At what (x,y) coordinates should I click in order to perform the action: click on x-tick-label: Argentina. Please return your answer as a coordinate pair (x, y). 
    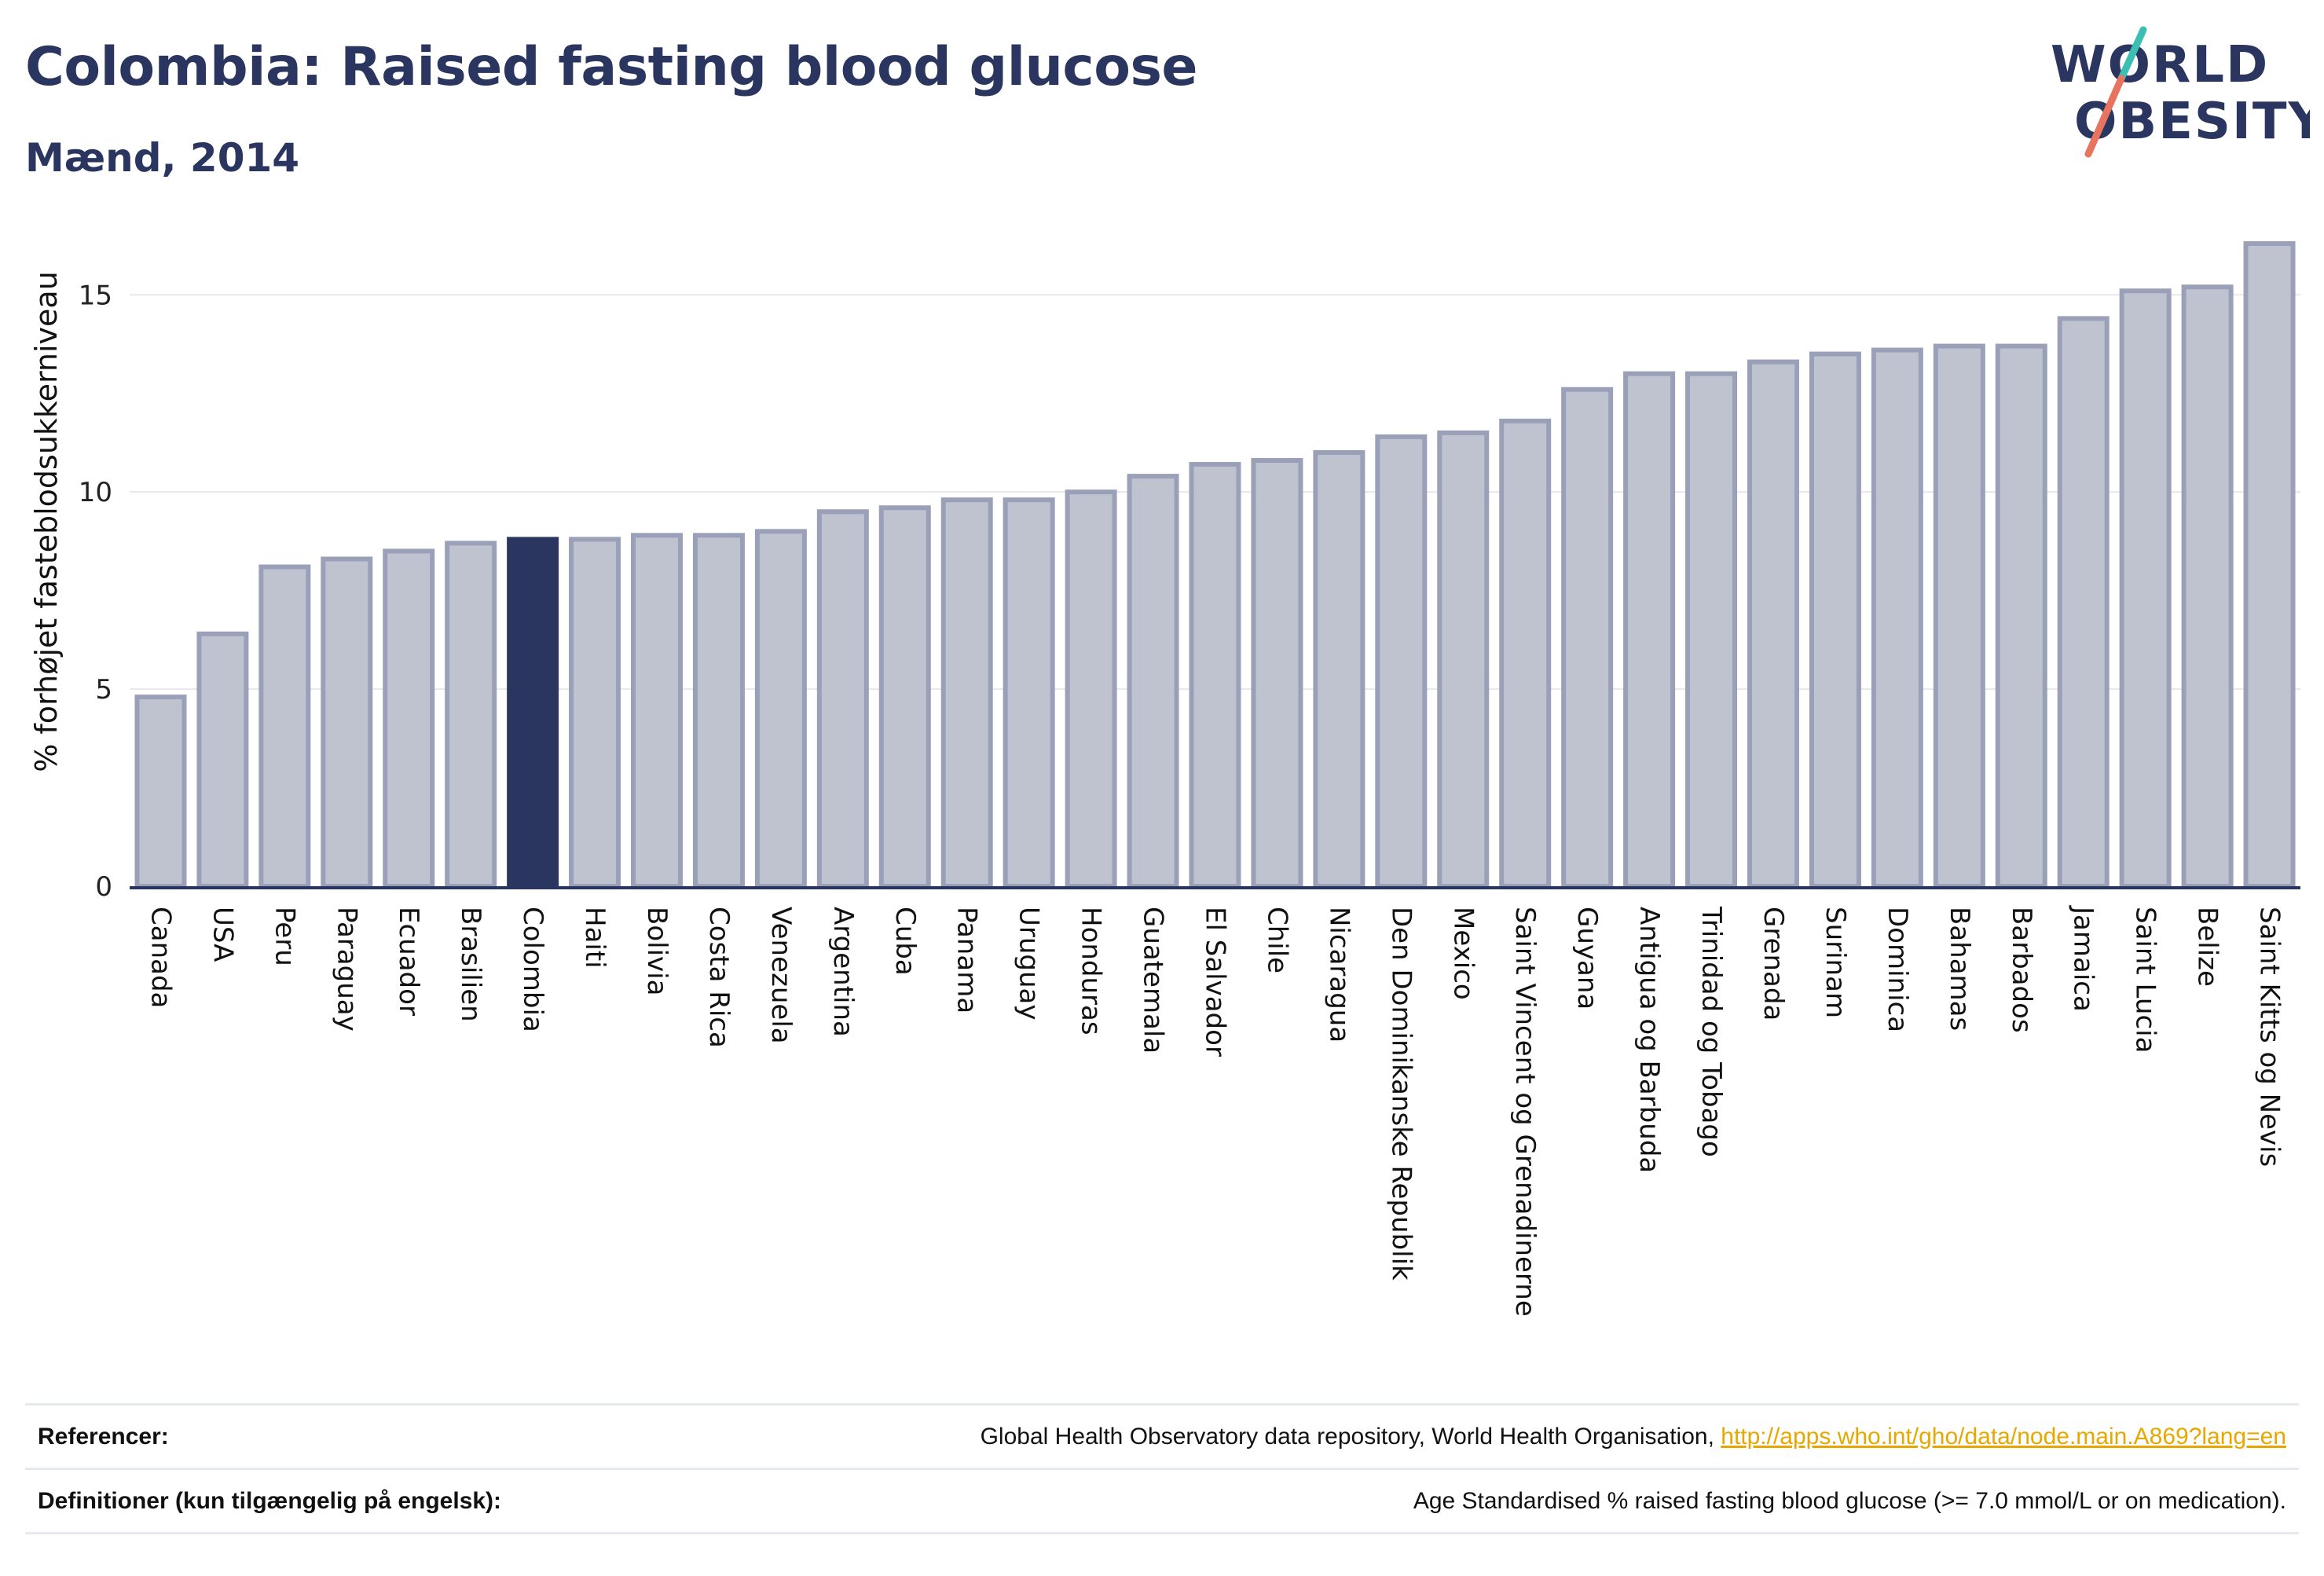
    Looking at the image, I should click on (843, 972).